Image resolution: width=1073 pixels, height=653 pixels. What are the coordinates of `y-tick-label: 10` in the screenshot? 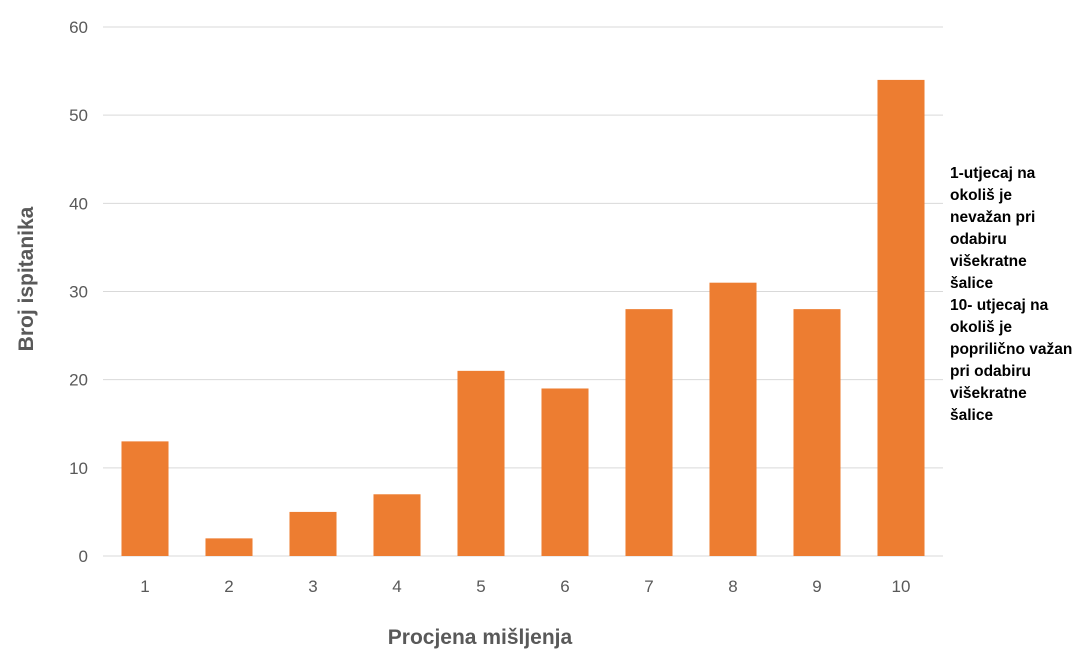 It's located at (78, 468).